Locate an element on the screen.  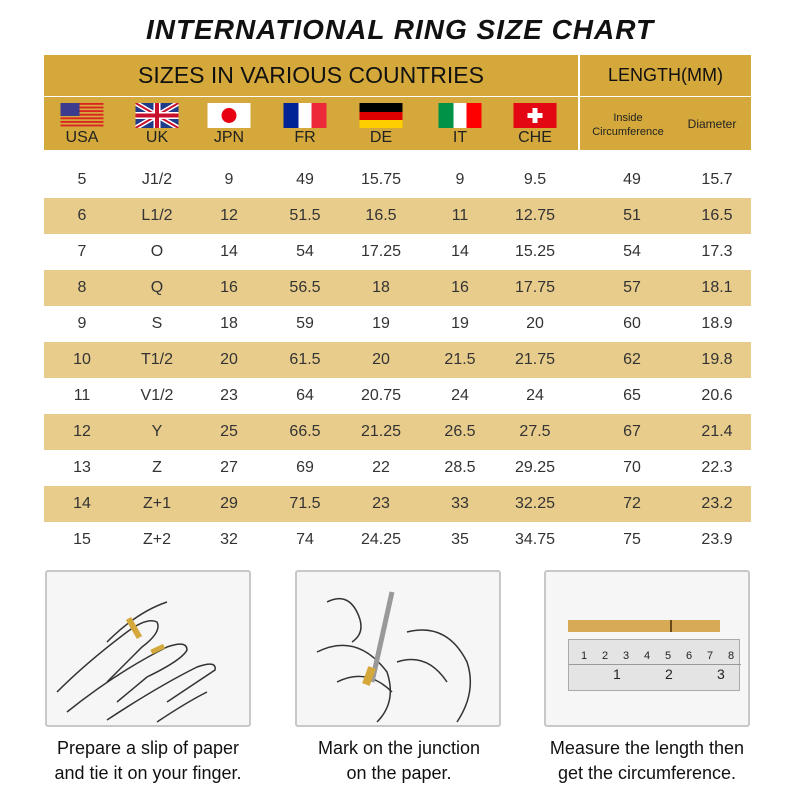
header-line: Inside is located at coordinates (628, 118).